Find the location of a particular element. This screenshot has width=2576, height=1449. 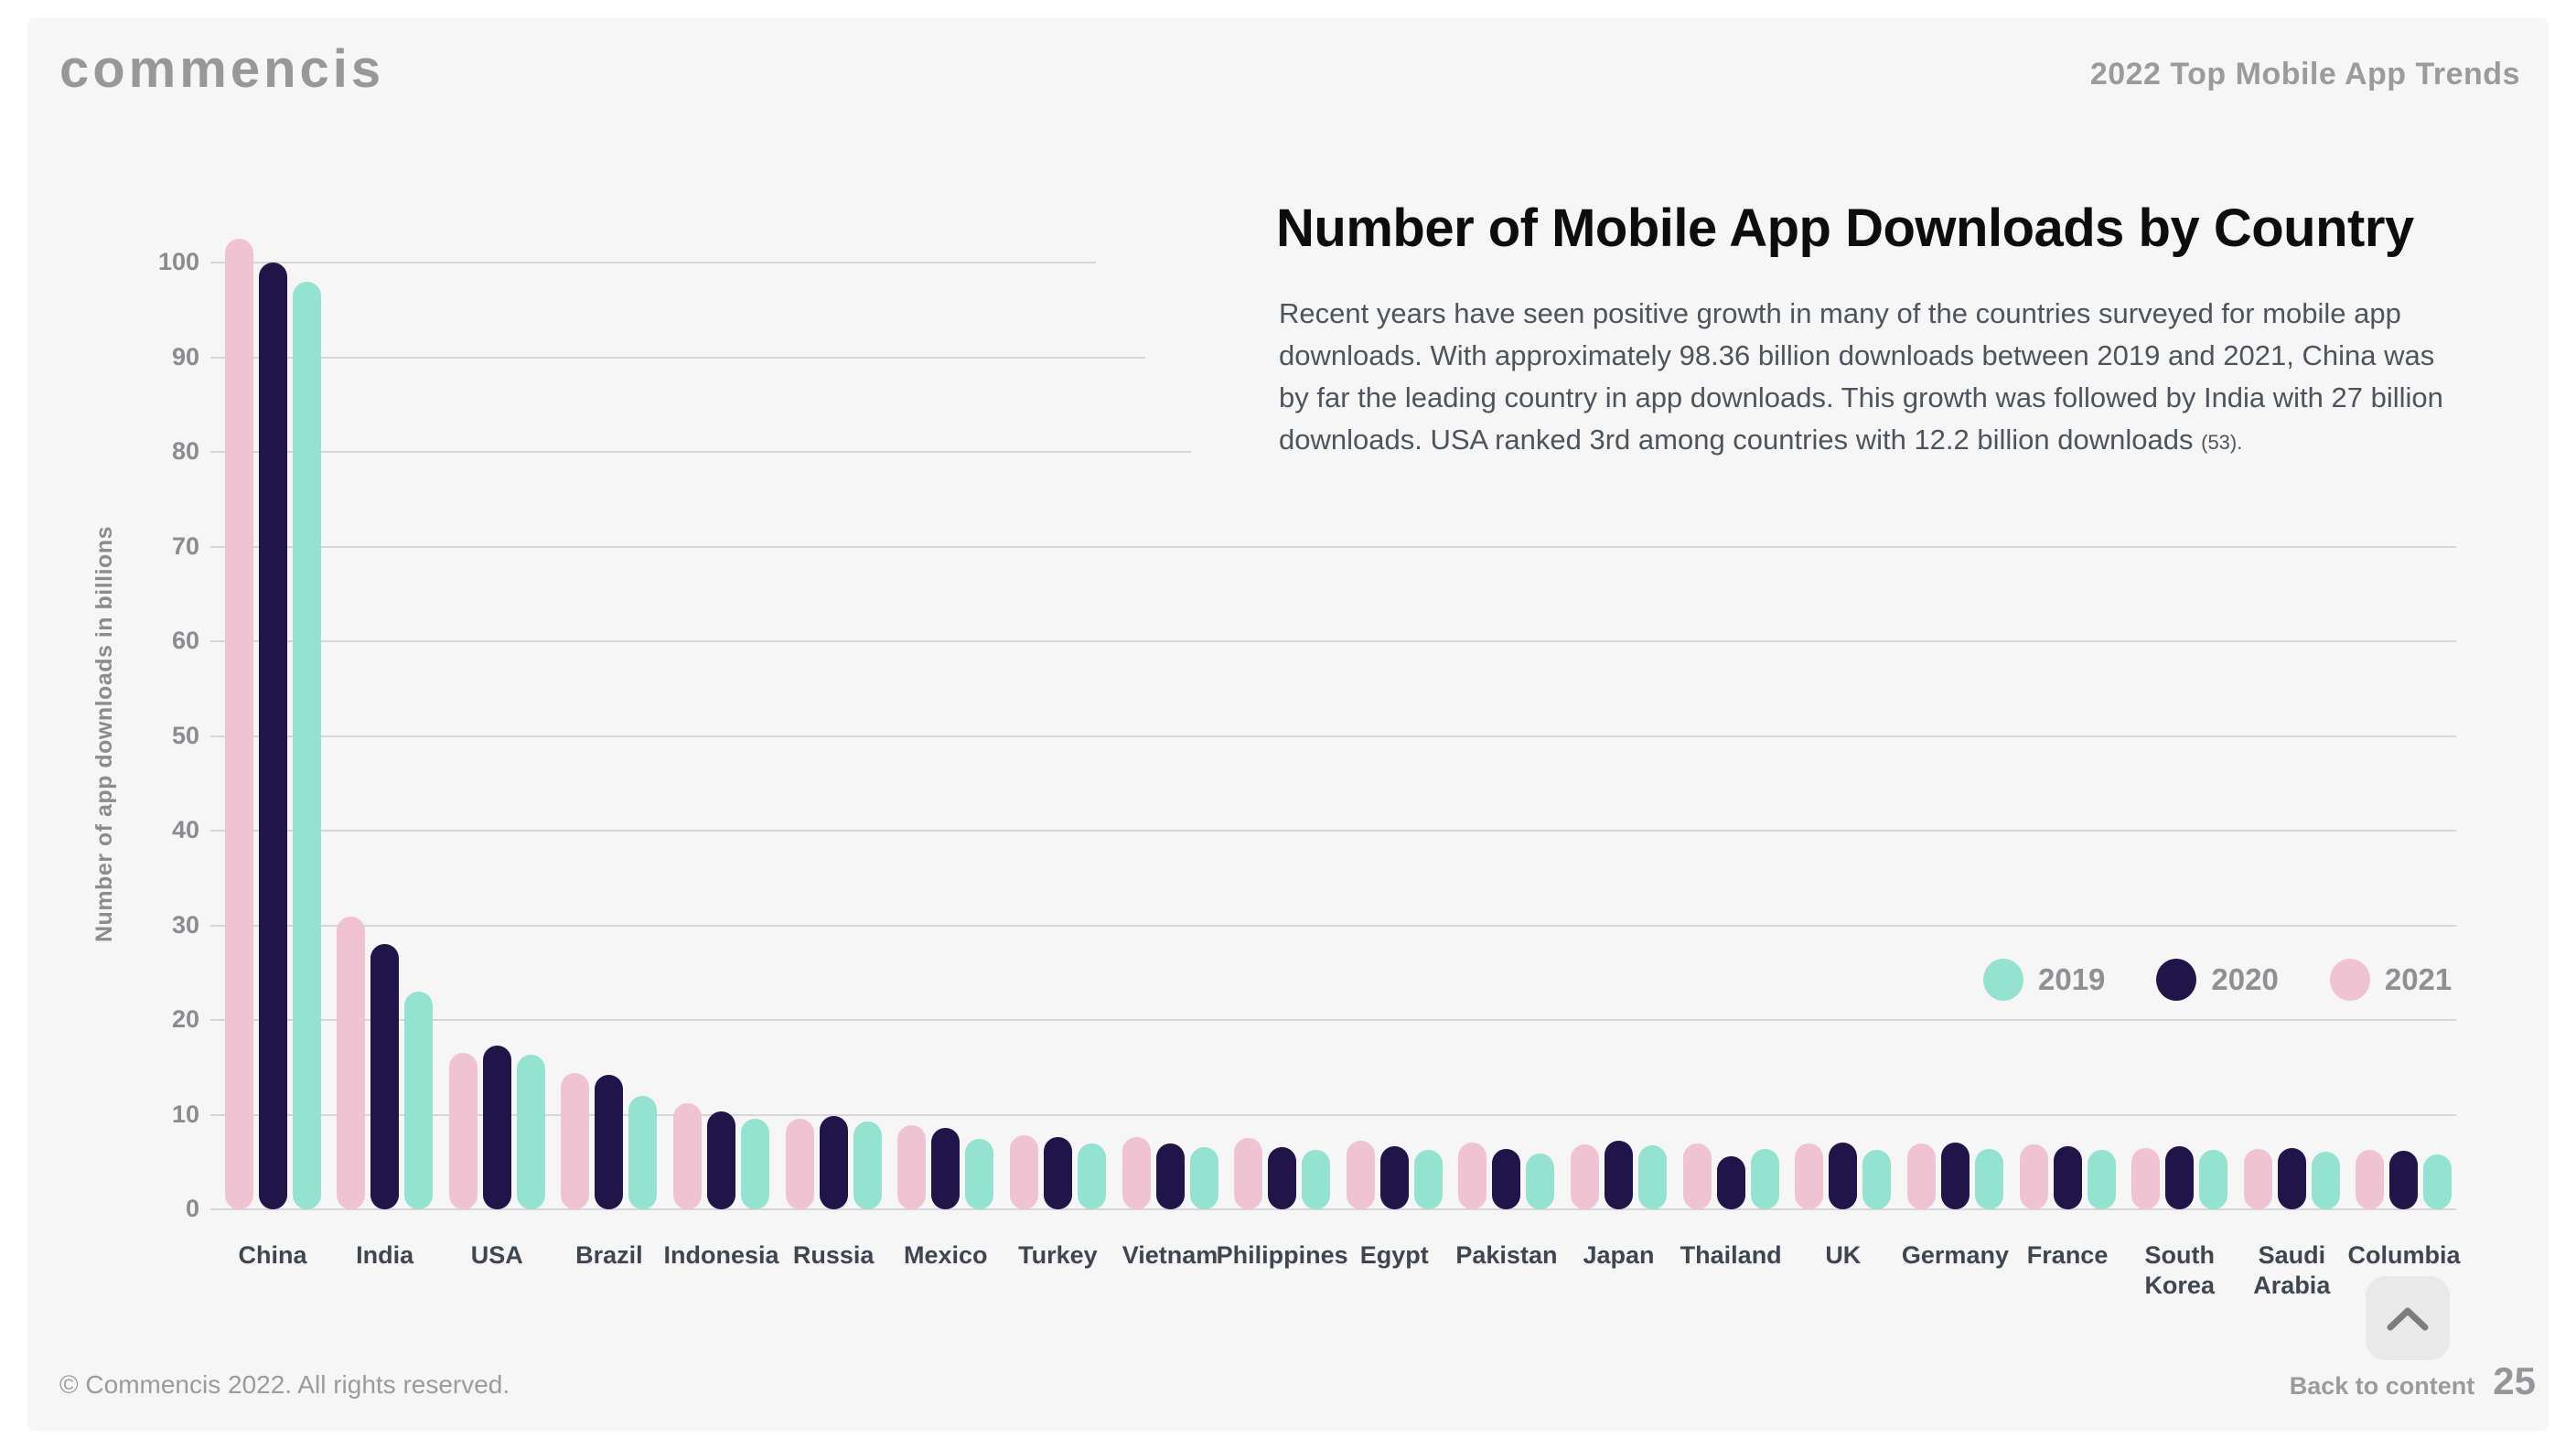

x-axis-label-egypt: Egypt is located at coordinates (1394, 1255).